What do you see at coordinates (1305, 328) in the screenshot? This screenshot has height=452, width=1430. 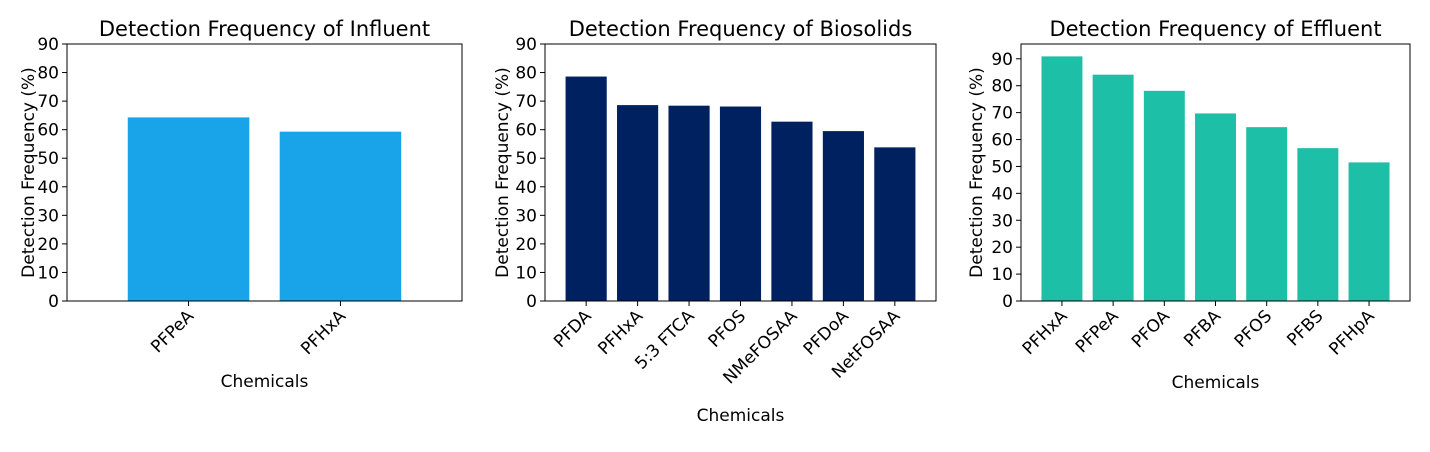 I see `x-tick-label: PFBS` at bounding box center [1305, 328].